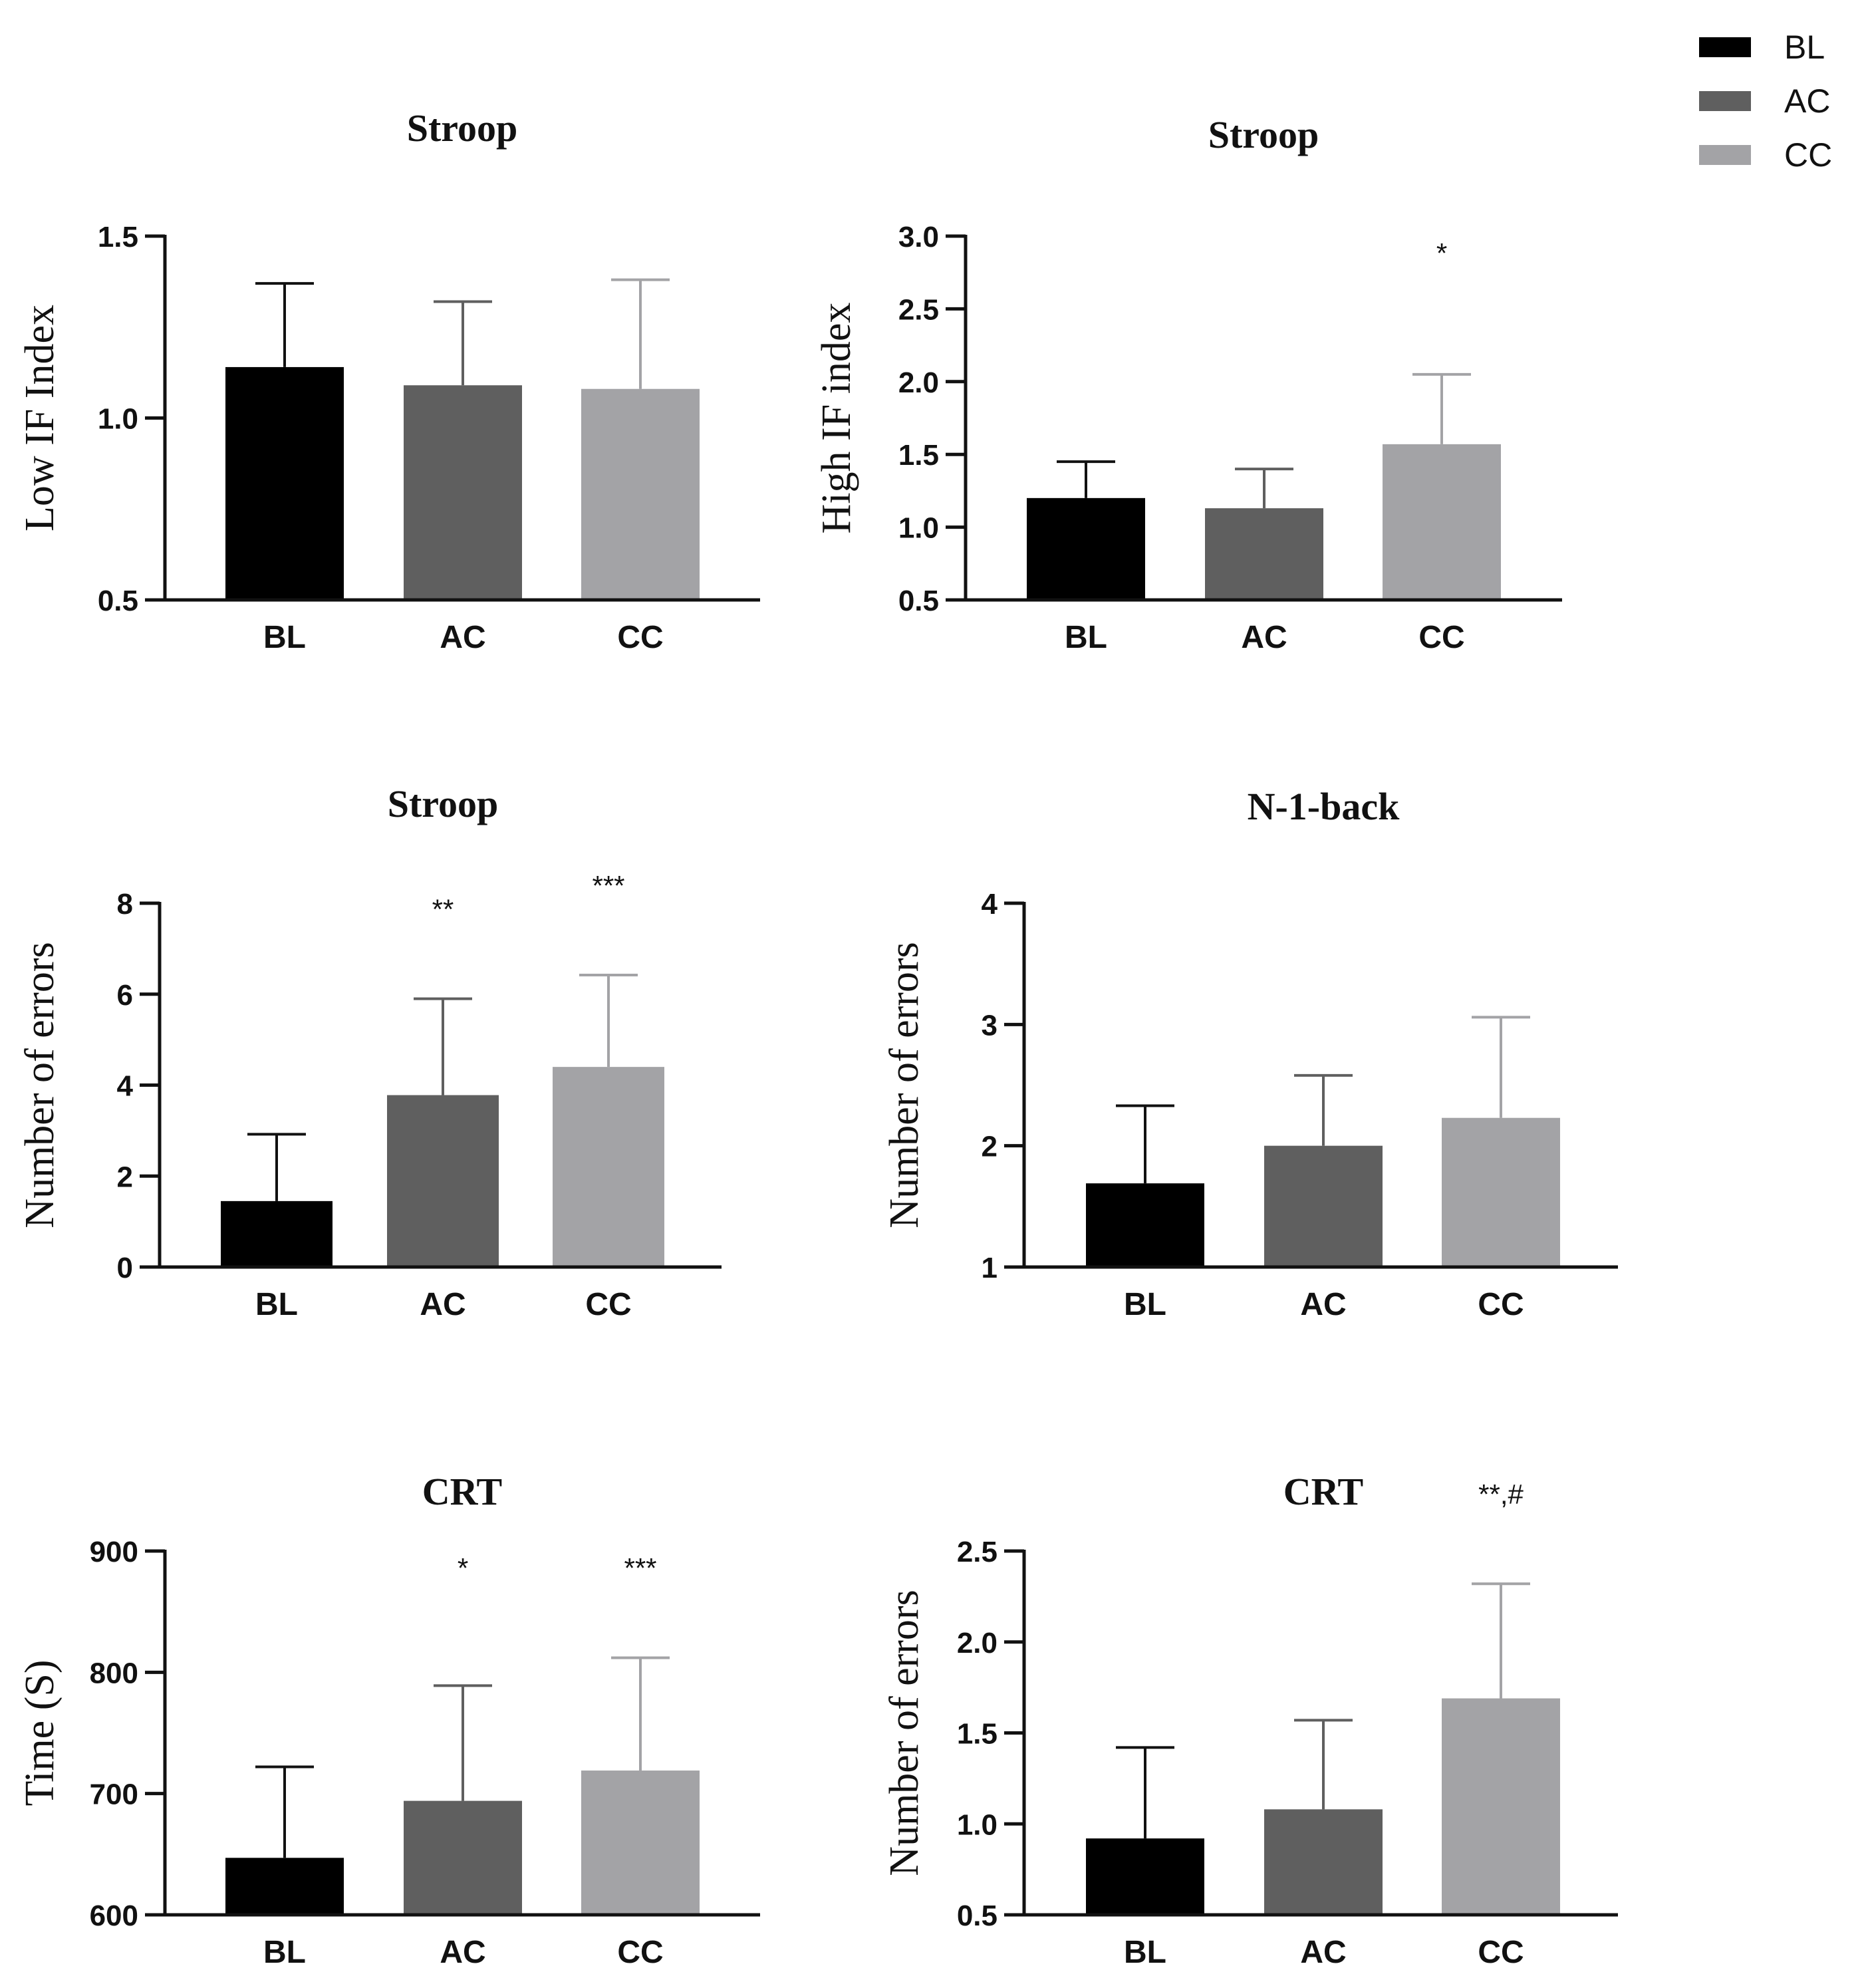  I want to click on y-axis-label: Low IF Index, so click(40, 418).